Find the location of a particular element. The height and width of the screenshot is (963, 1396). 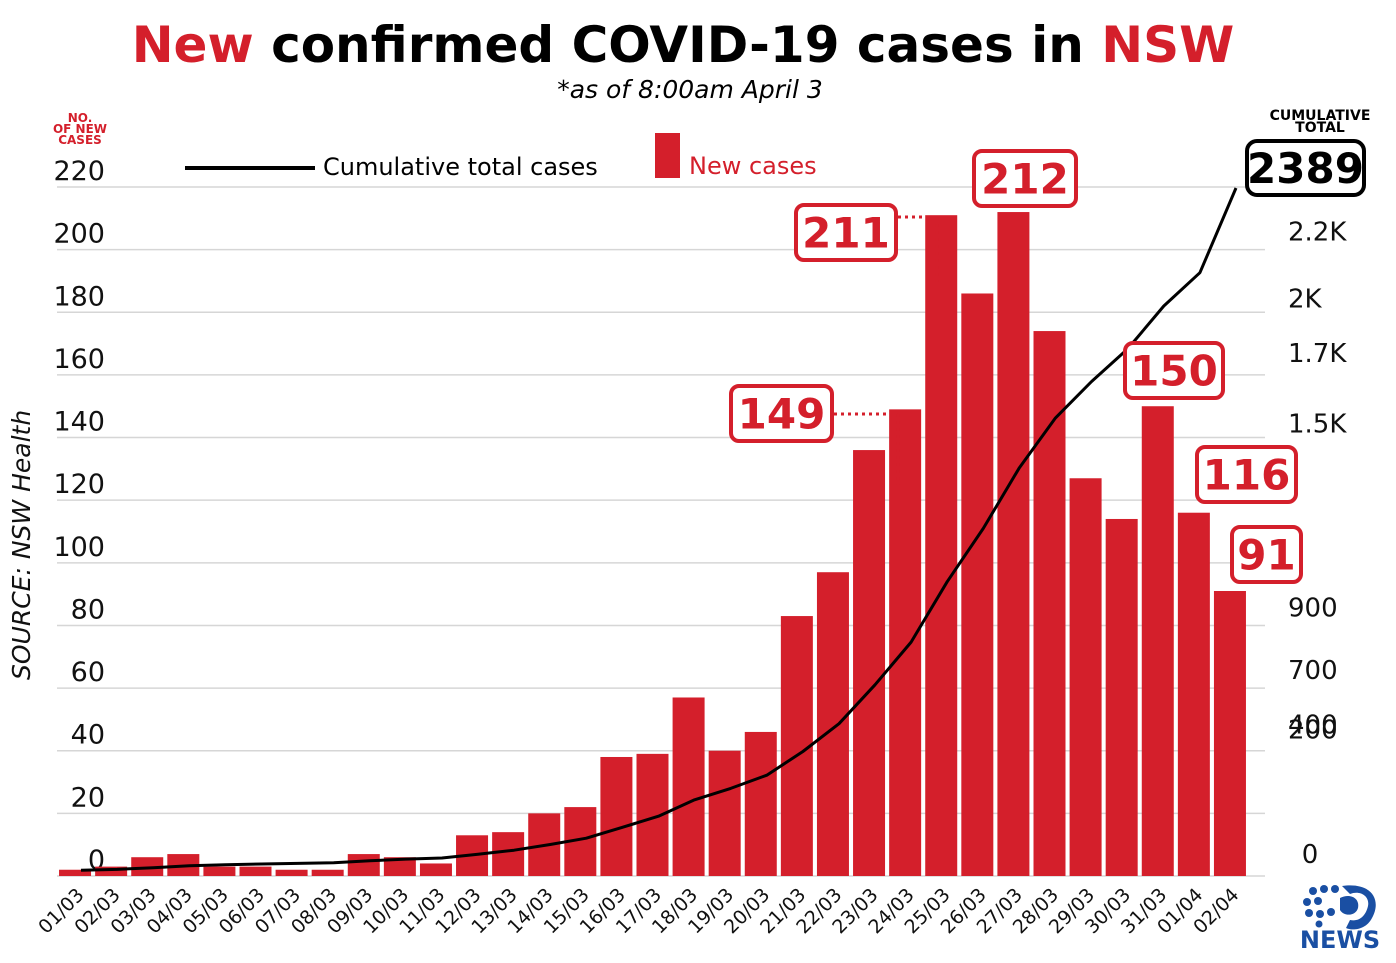

callout-cumulative-box is located at coordinates (1305, 168).